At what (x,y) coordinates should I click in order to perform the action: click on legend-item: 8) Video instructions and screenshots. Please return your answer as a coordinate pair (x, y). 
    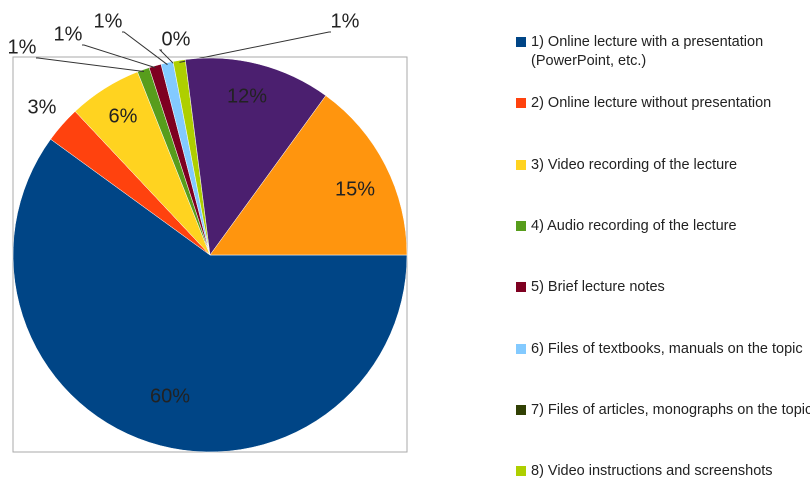
    Looking at the image, I should click on (663, 471).